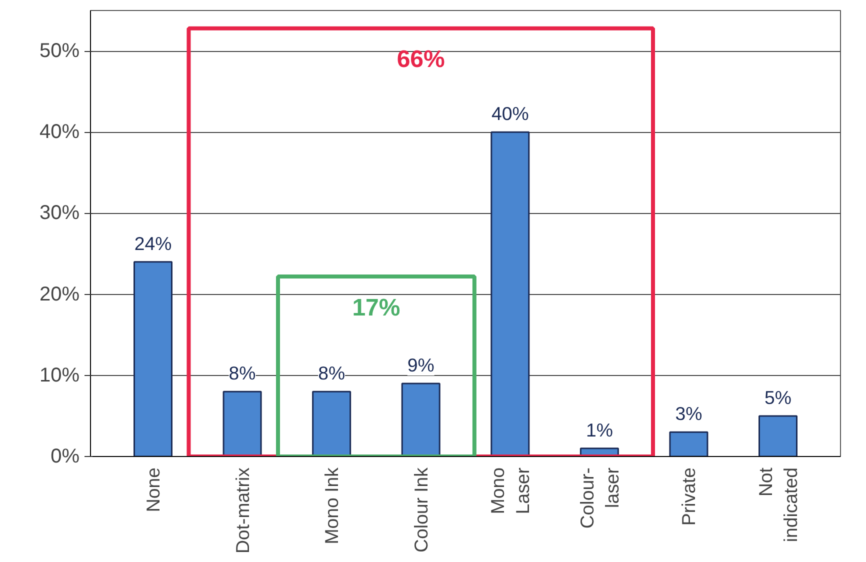  I want to click on y-tick-label: 10%, so click(59, 375).